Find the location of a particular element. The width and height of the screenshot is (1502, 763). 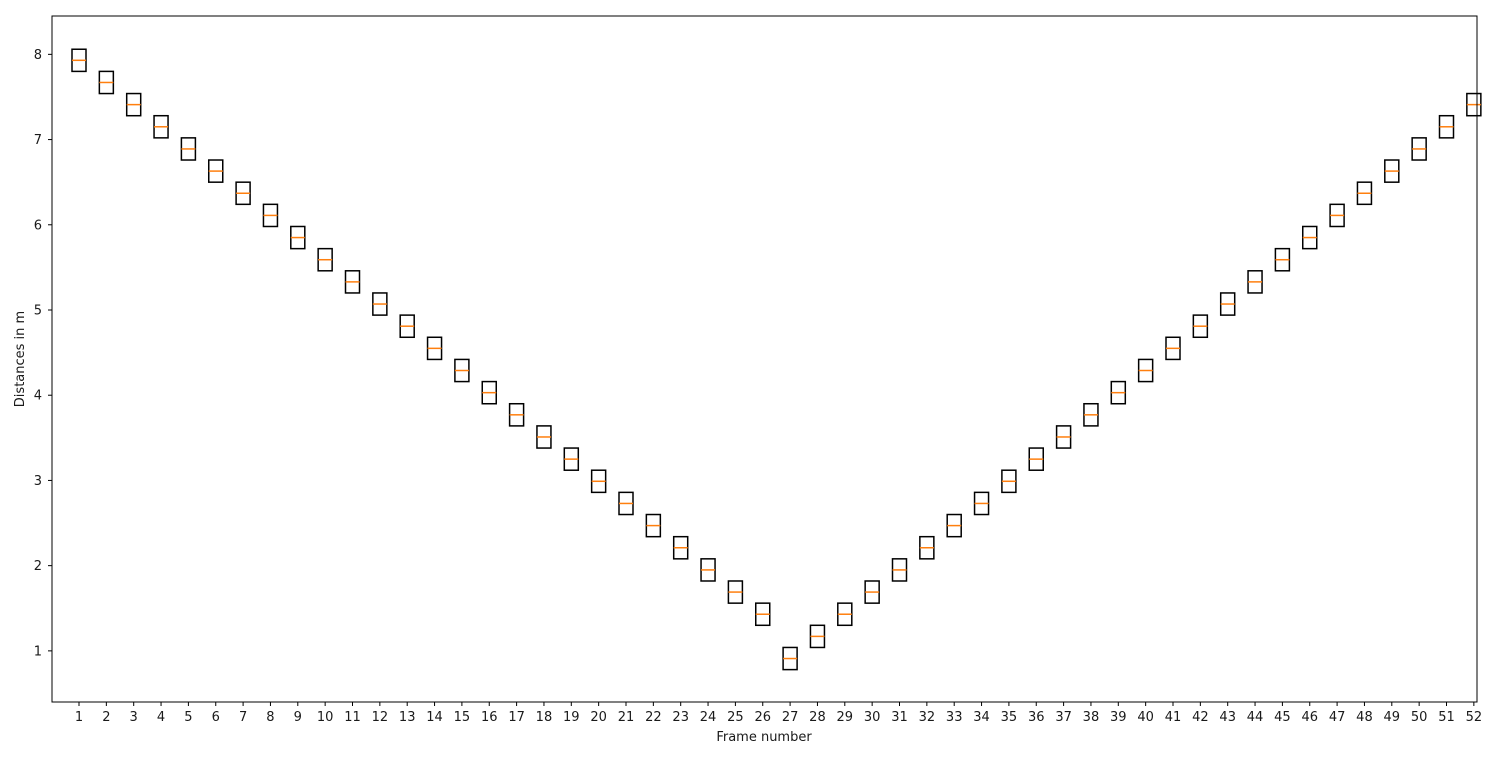

x-tick-label: 42 is located at coordinates (1200, 717).